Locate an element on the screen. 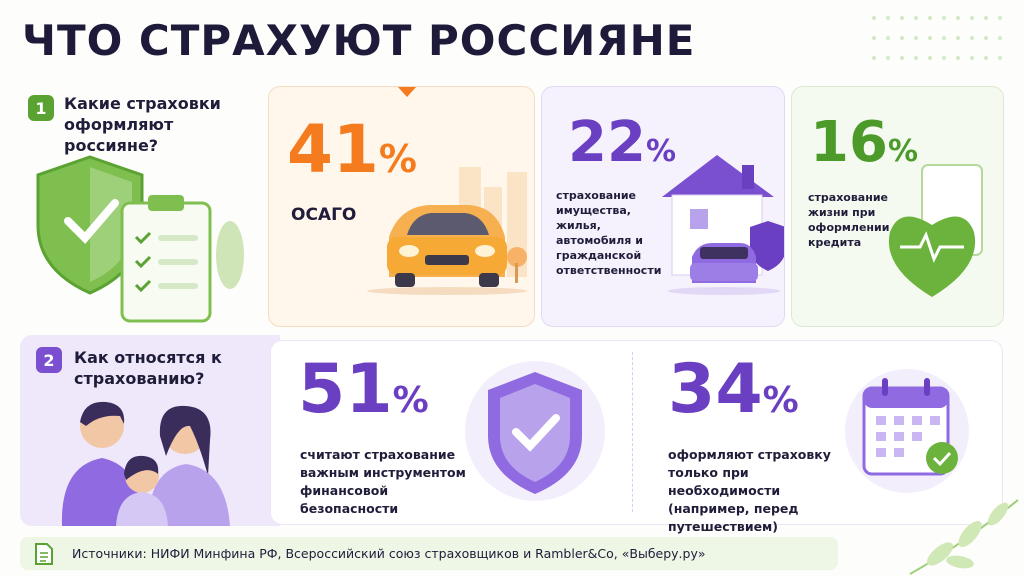  card-osago: 41% ОСАГО is located at coordinates (401, 206).